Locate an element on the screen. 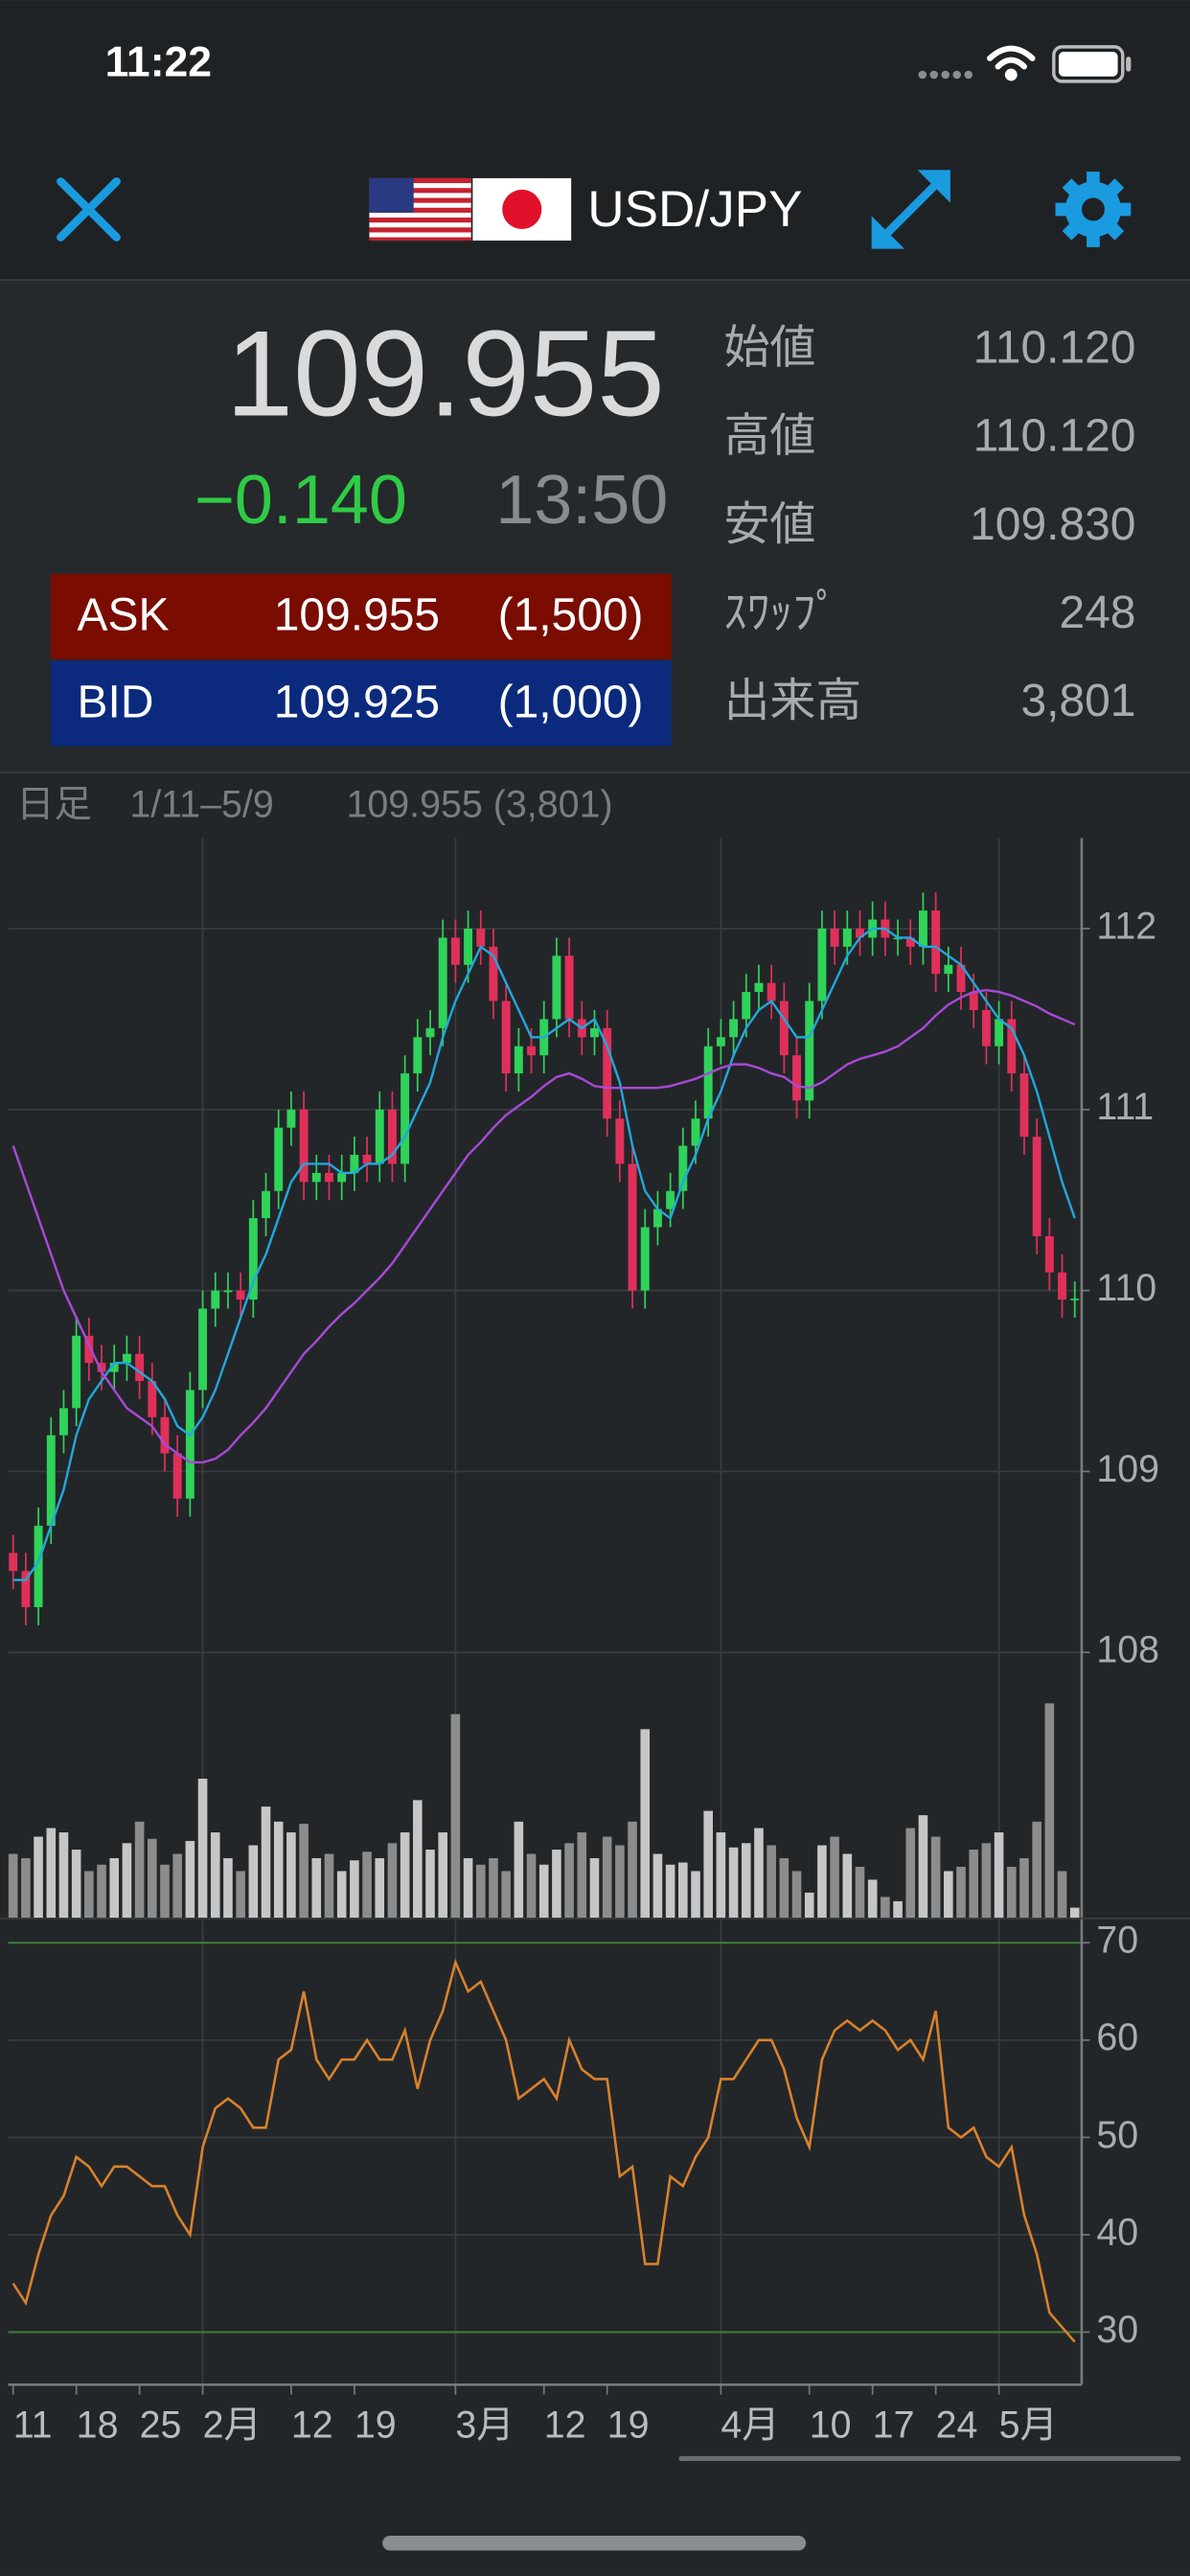 The image size is (1190, 2576). y-tick-label: 108 is located at coordinates (1128, 1650).